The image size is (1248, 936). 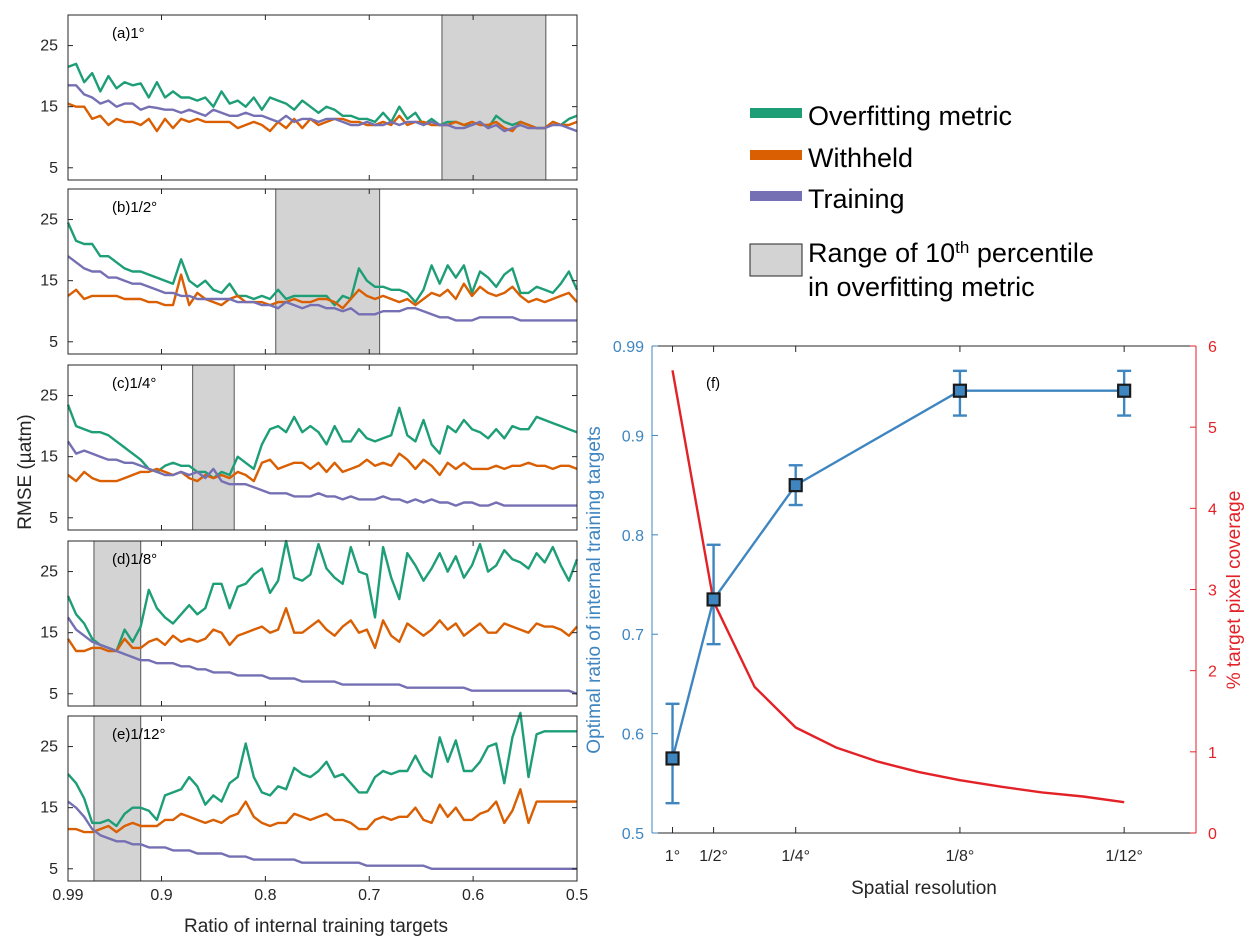 I want to click on left-y-tick-label: 0.8, so click(x=633, y=536).